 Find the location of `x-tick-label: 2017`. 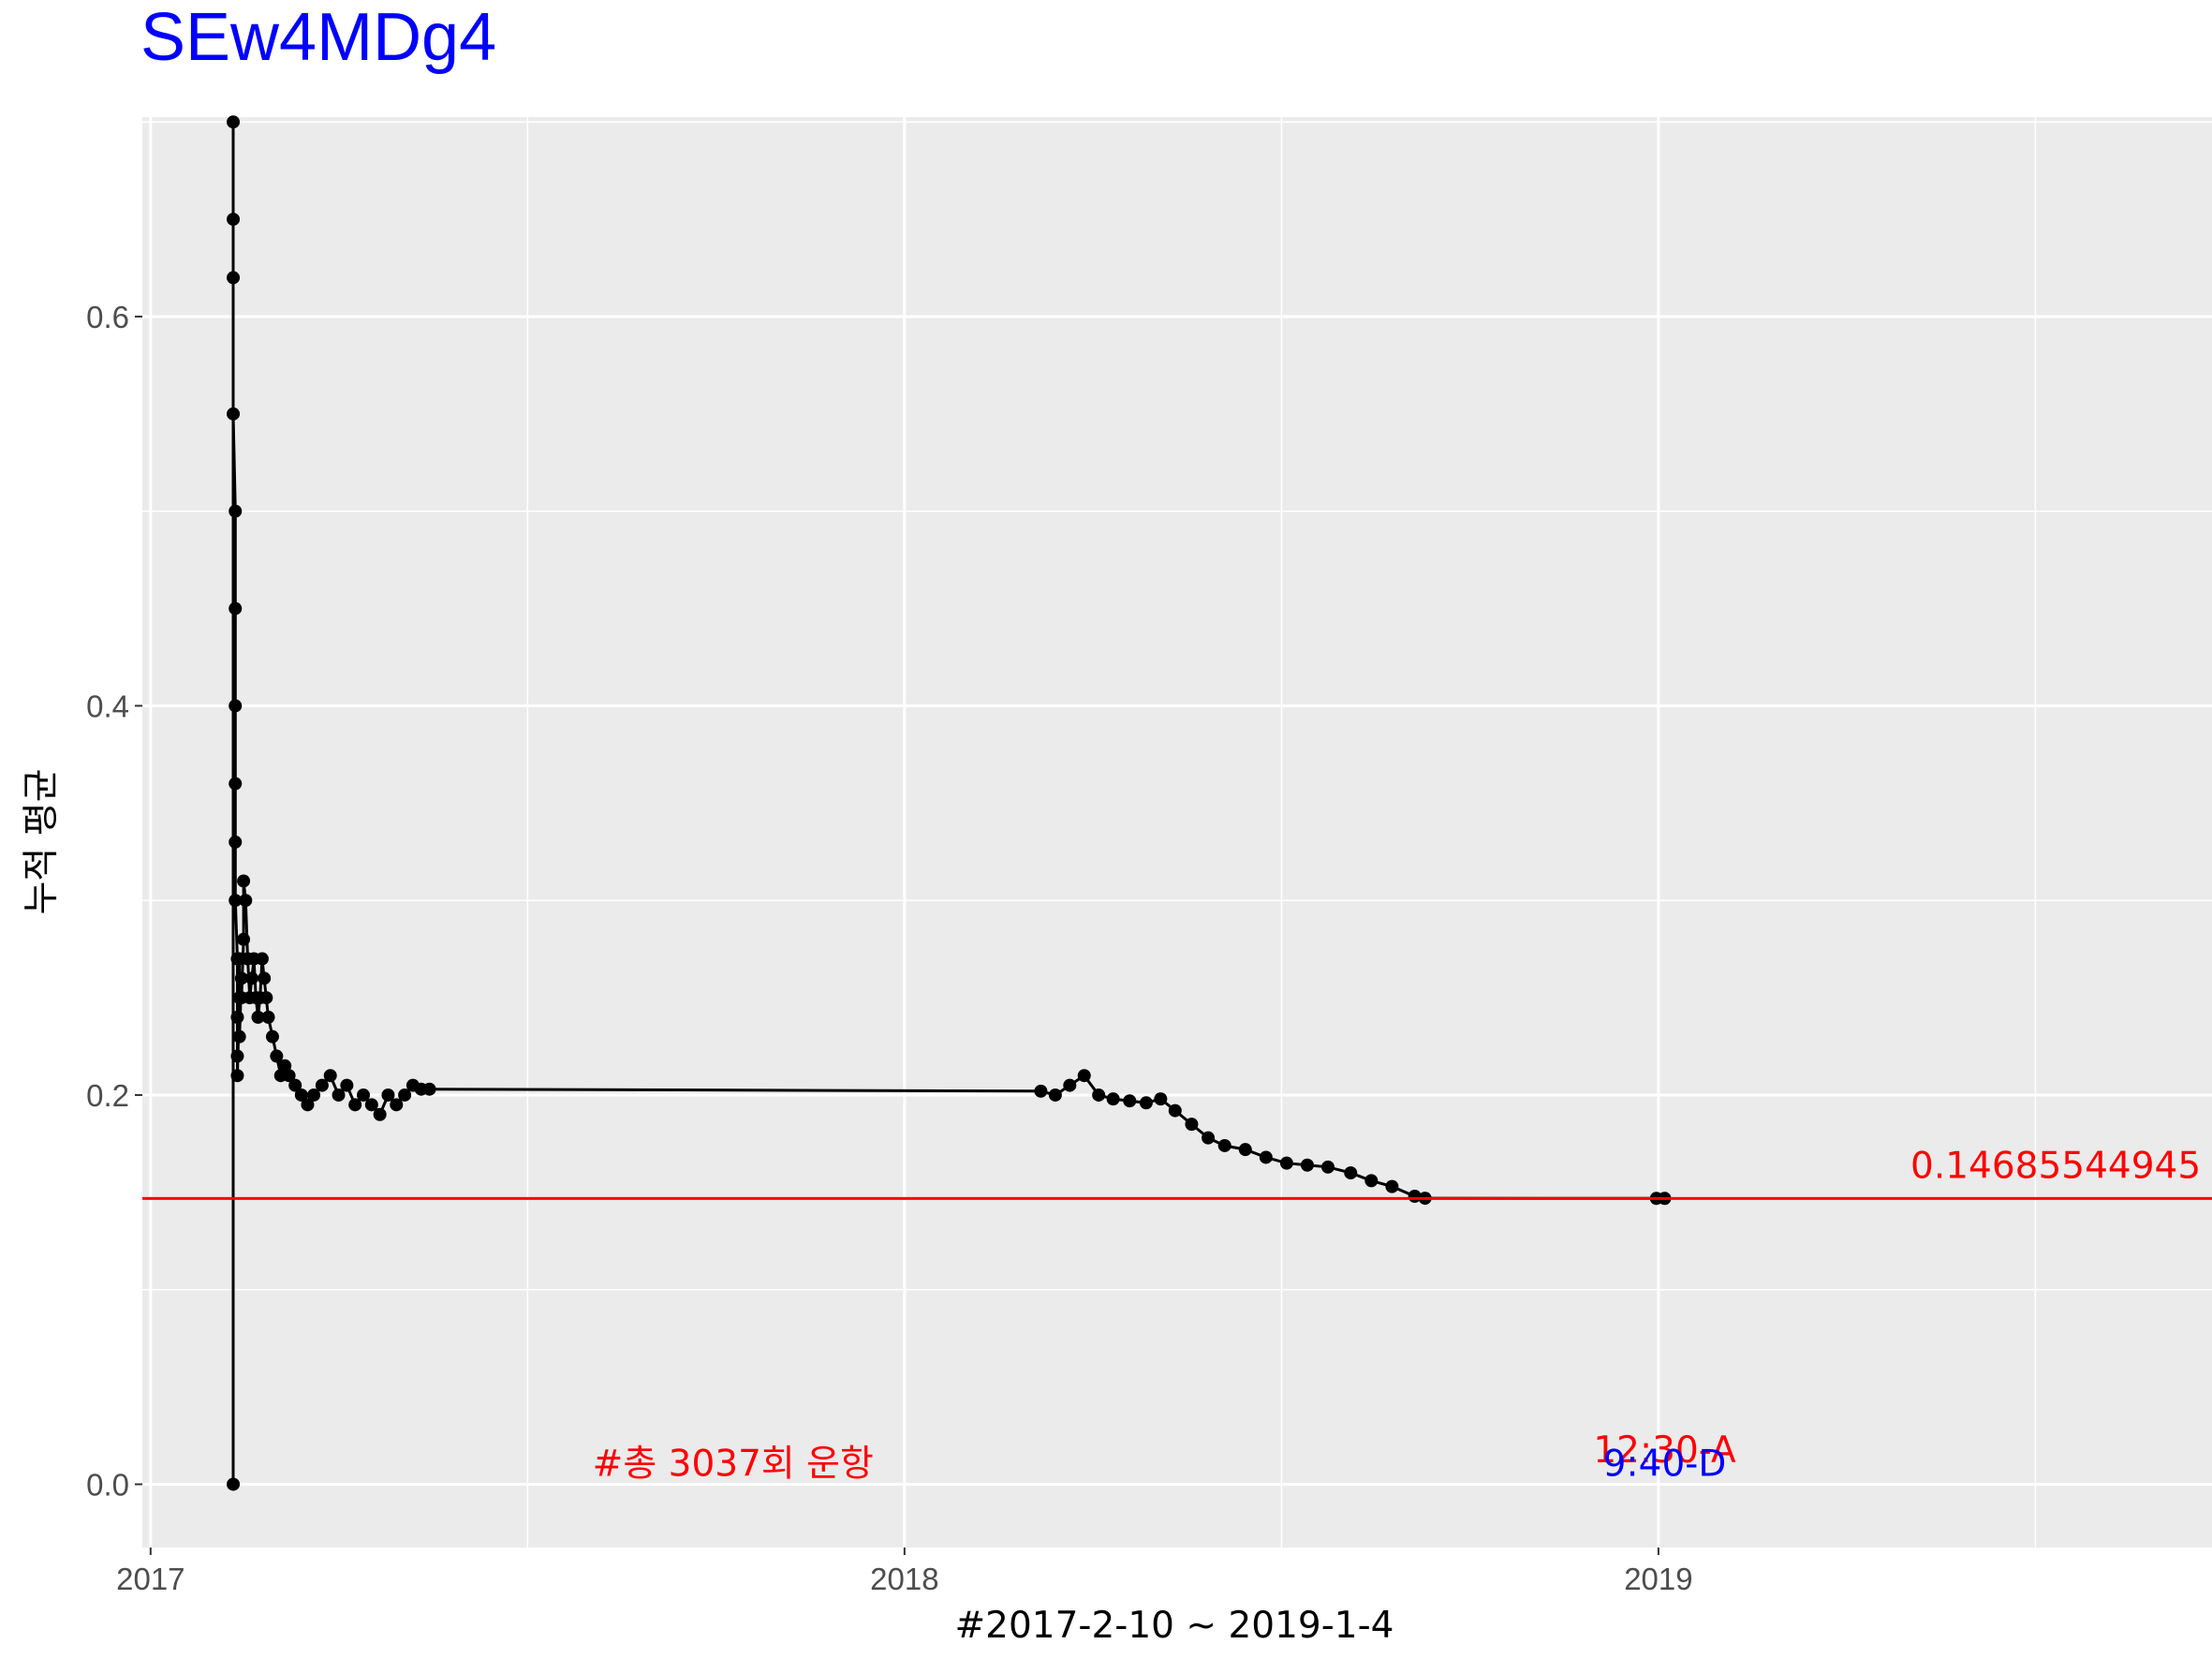

x-tick-label: 2017 is located at coordinates (150, 1579).